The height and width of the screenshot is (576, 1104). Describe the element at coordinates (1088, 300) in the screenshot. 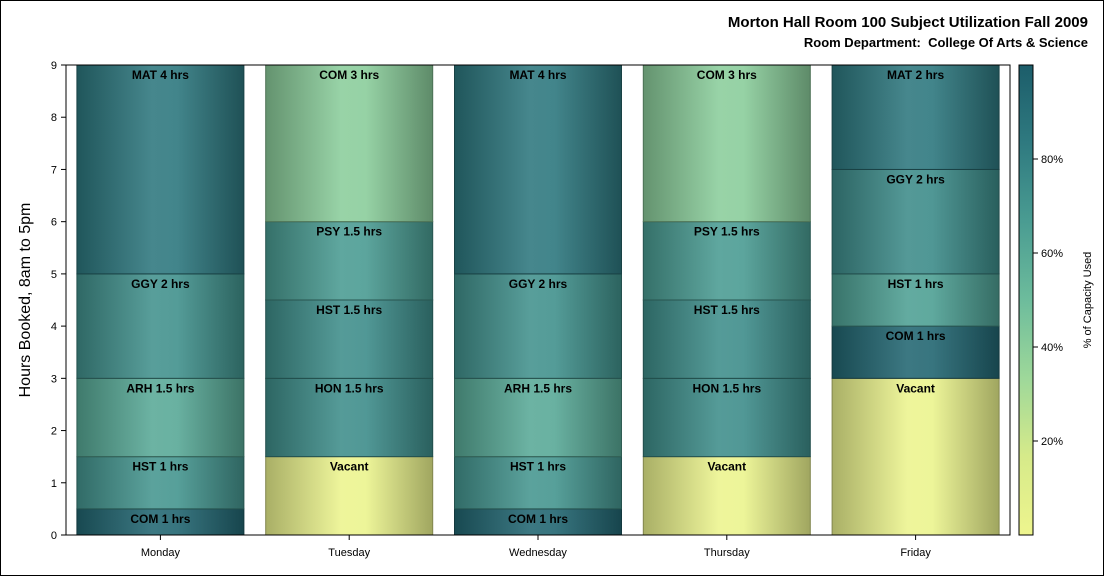

I see `colorbar-title: % of Capacity Used` at that location.